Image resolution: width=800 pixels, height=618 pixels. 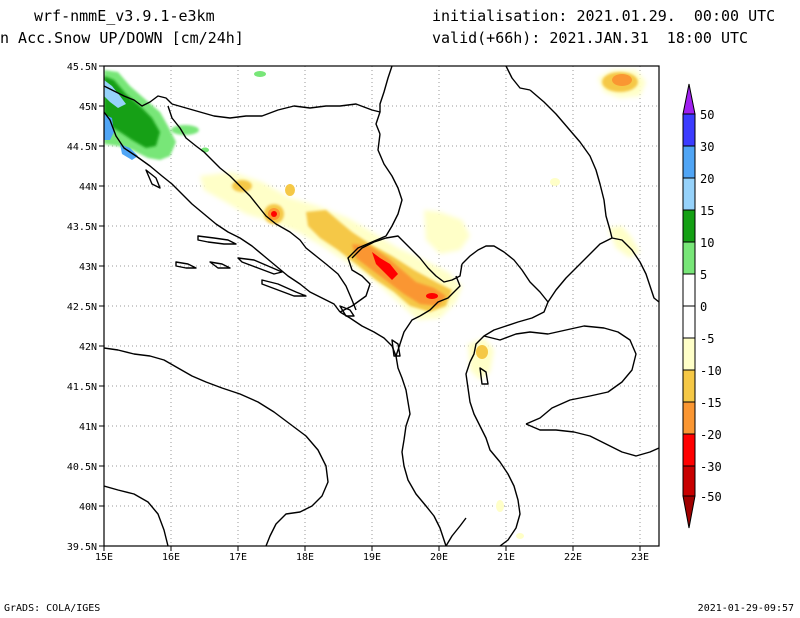 What do you see at coordinates (689, 354) in the screenshot?
I see `colorbar-cell-m10-m5` at bounding box center [689, 354].